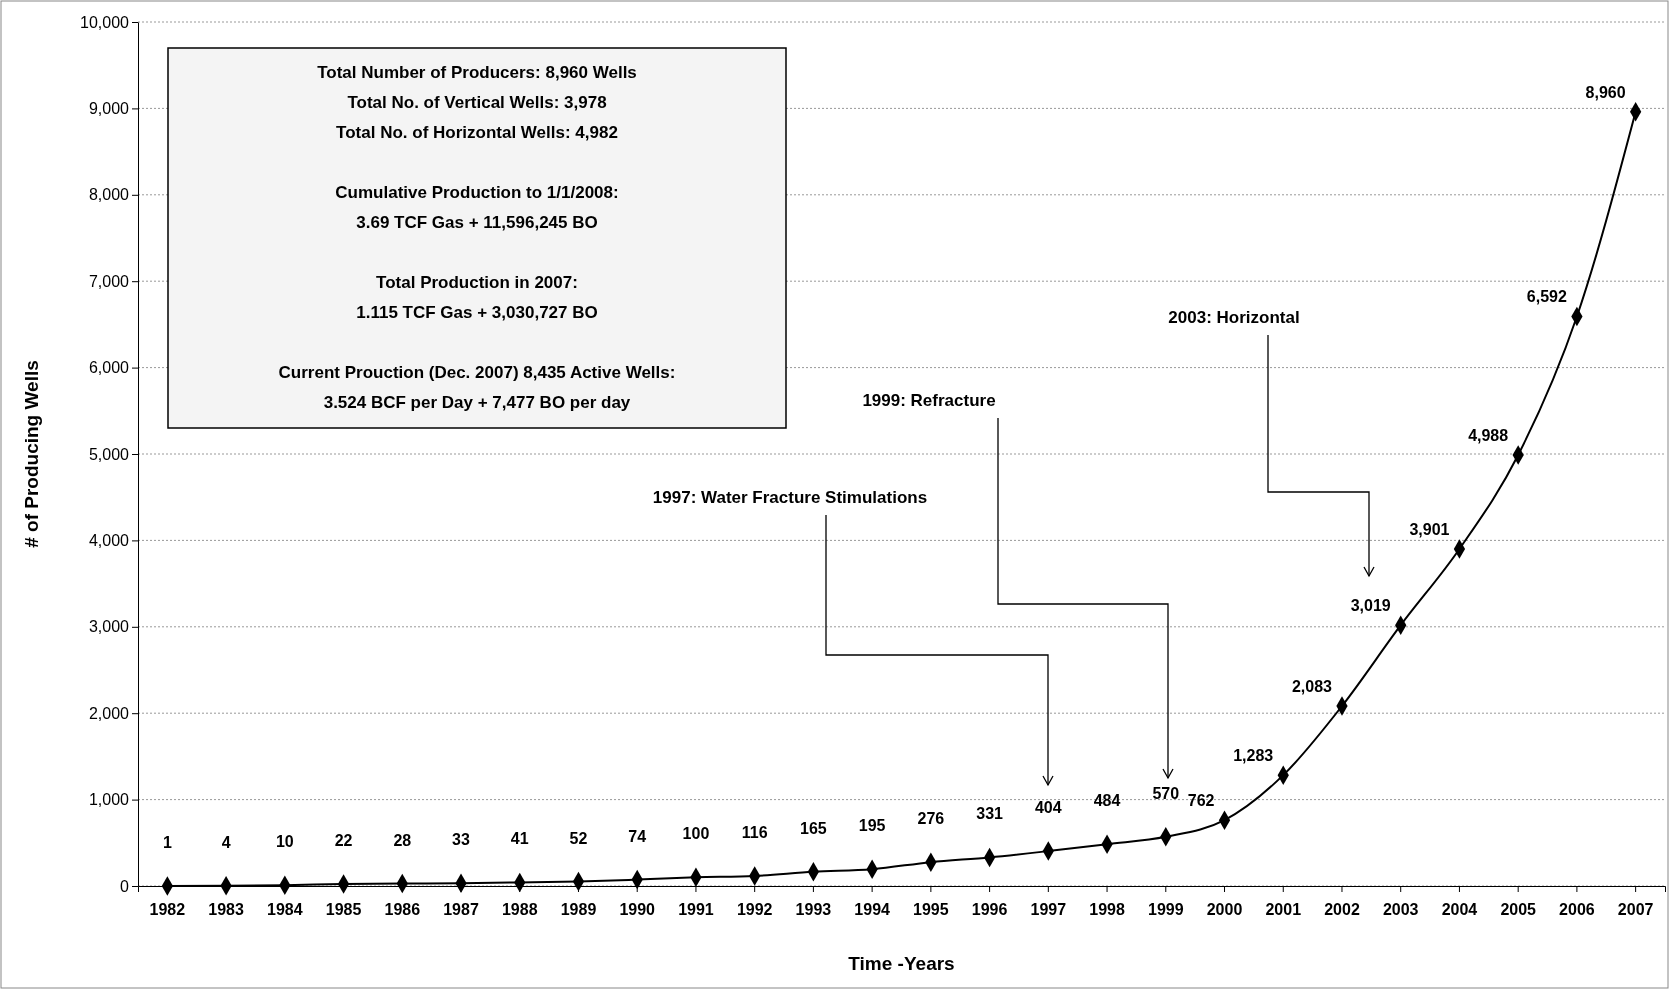  Describe the element at coordinates (1311, 687) in the screenshot. I see `text: 2,083` at that location.